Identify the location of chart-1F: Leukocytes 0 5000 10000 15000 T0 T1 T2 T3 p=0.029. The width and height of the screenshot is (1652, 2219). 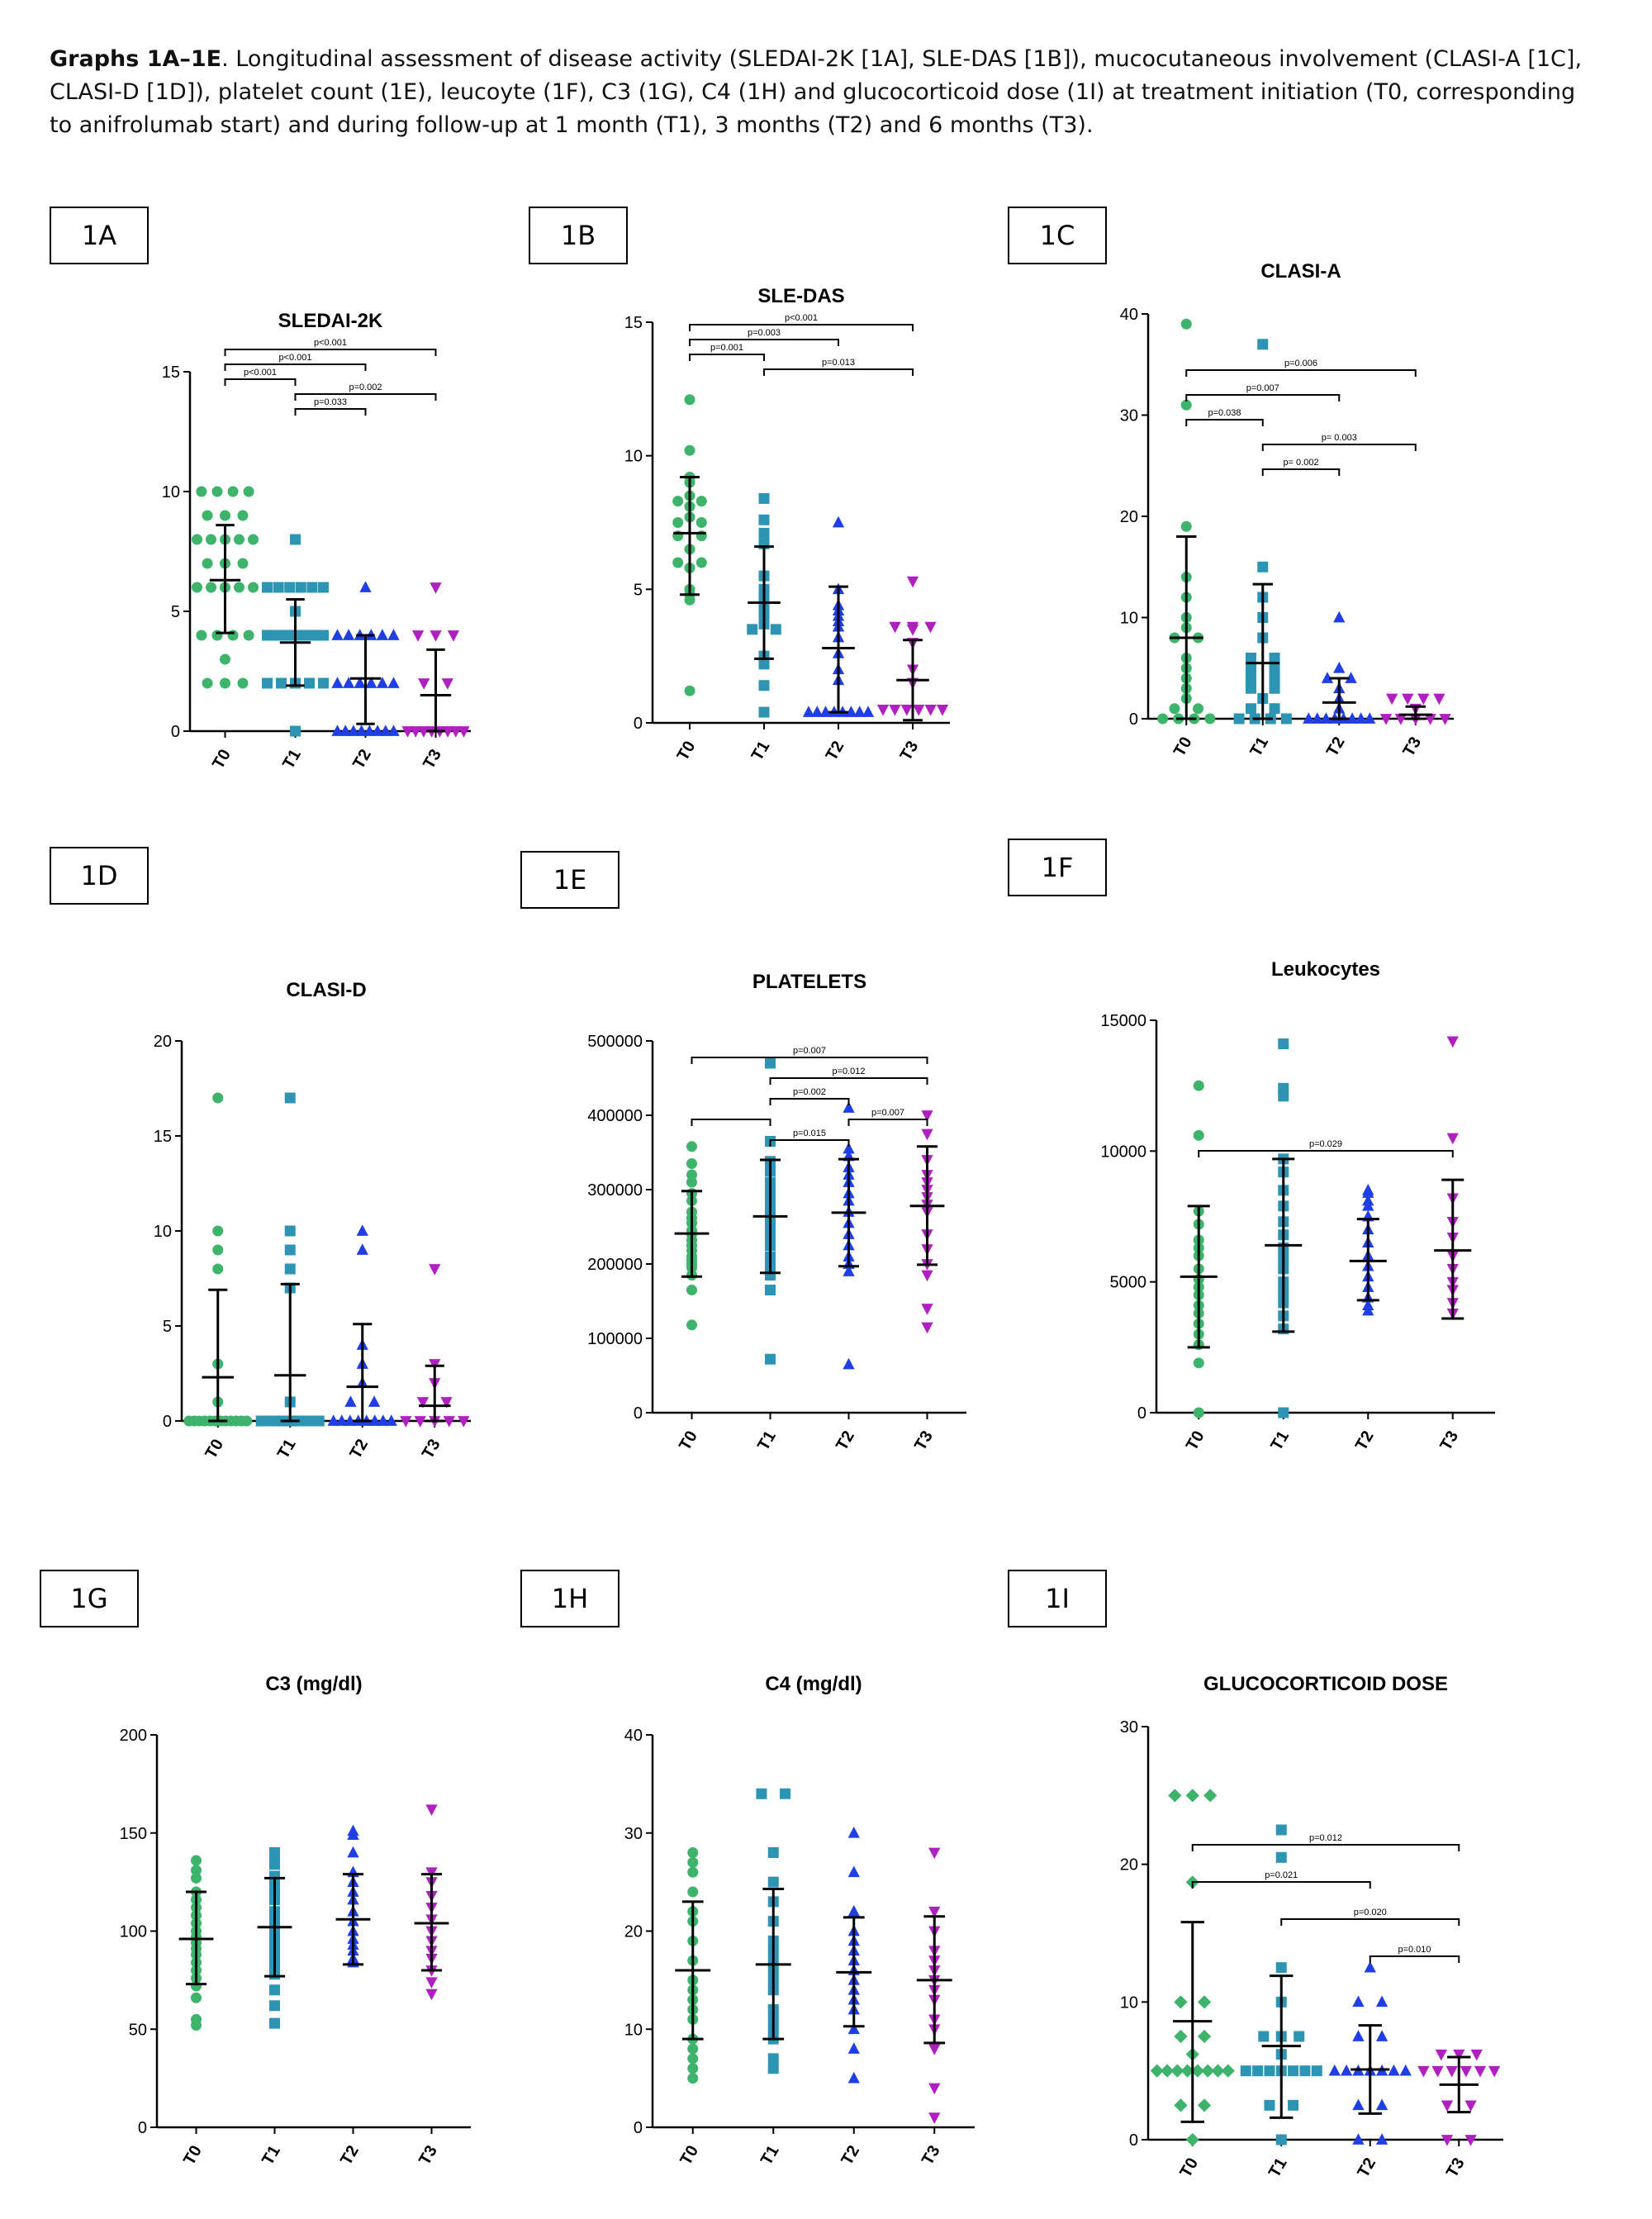
(1297, 1206).